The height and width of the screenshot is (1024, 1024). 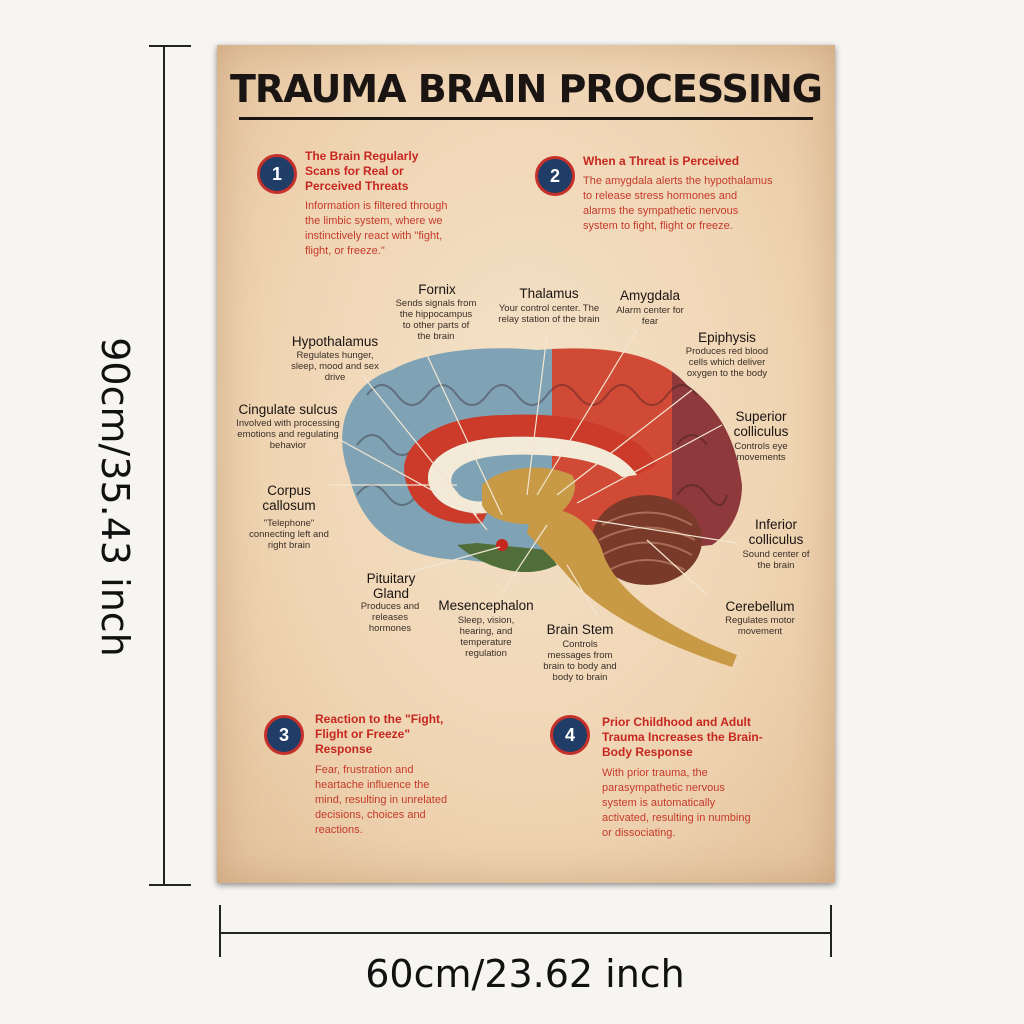 I want to click on label-amygdala-title: Amygdala, so click(x=650, y=295).